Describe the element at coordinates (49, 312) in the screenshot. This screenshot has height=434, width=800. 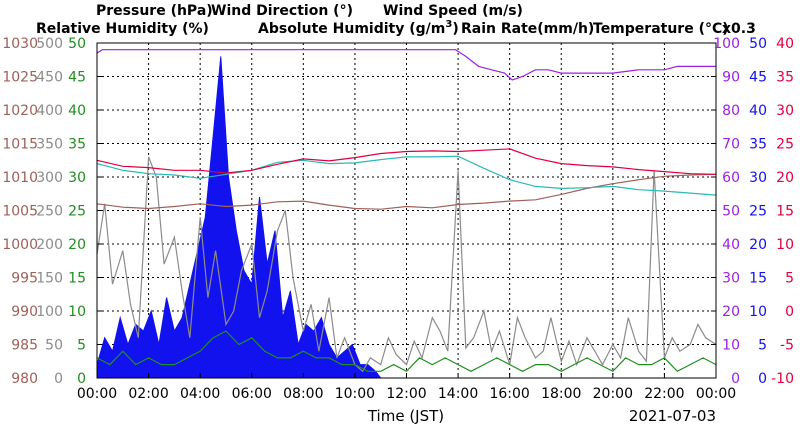
I see `y-tick-wind-direction: 100` at that location.